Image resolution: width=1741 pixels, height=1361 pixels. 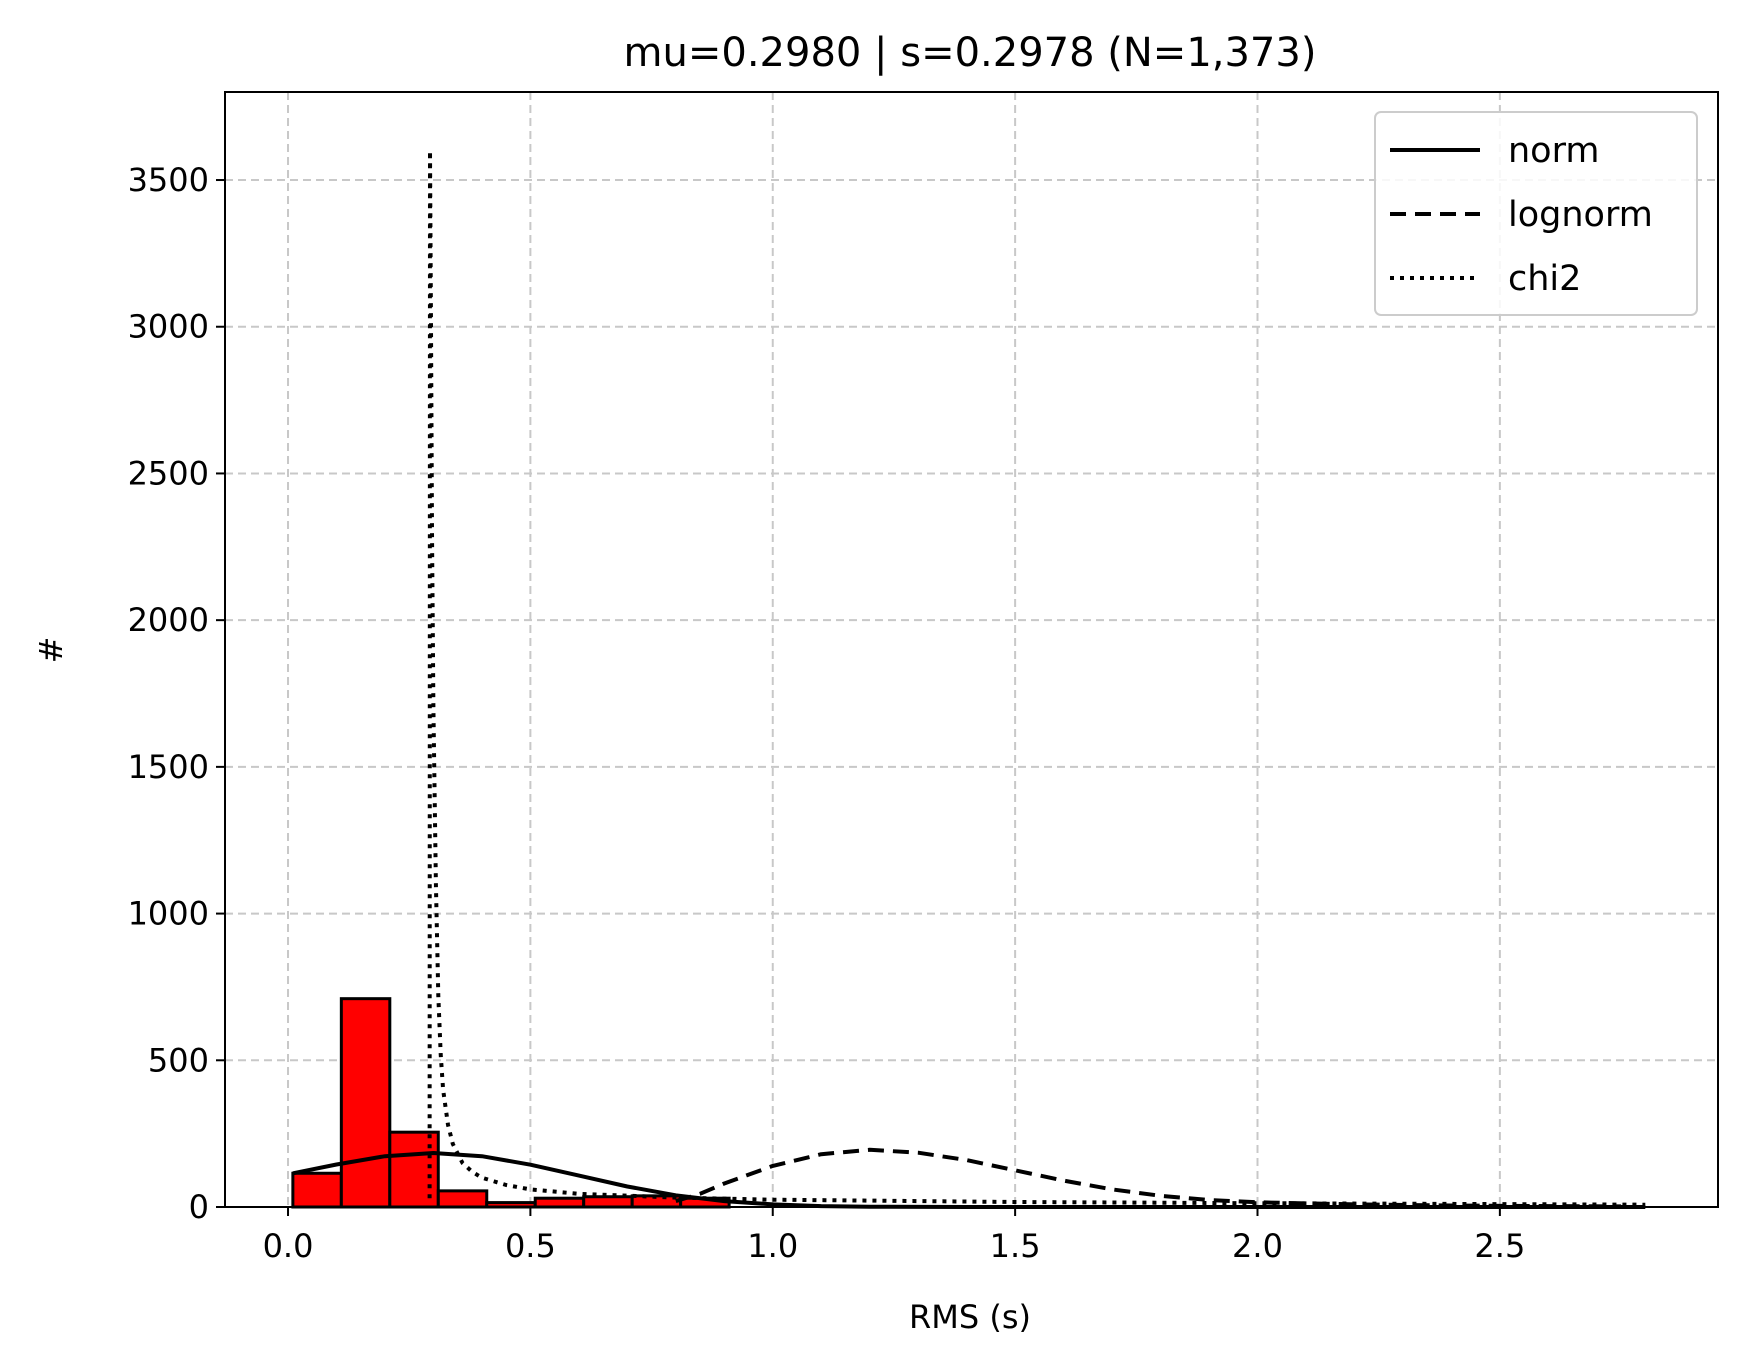 I want to click on legend-label-lognorm: lognorm, so click(x=1580, y=215).